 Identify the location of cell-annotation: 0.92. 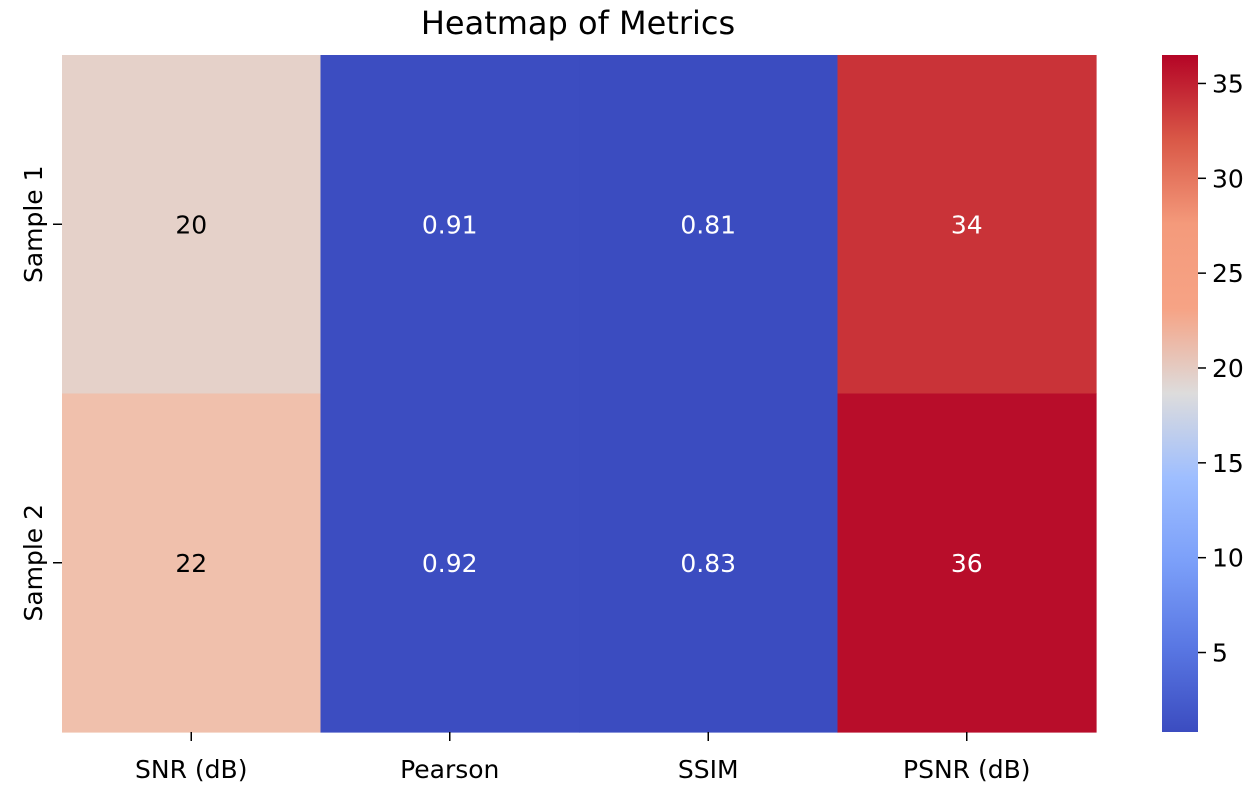
(450, 563).